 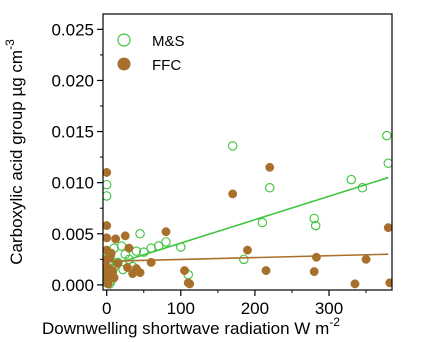 I want to click on legend-marker-ffc, so click(x=124, y=64).